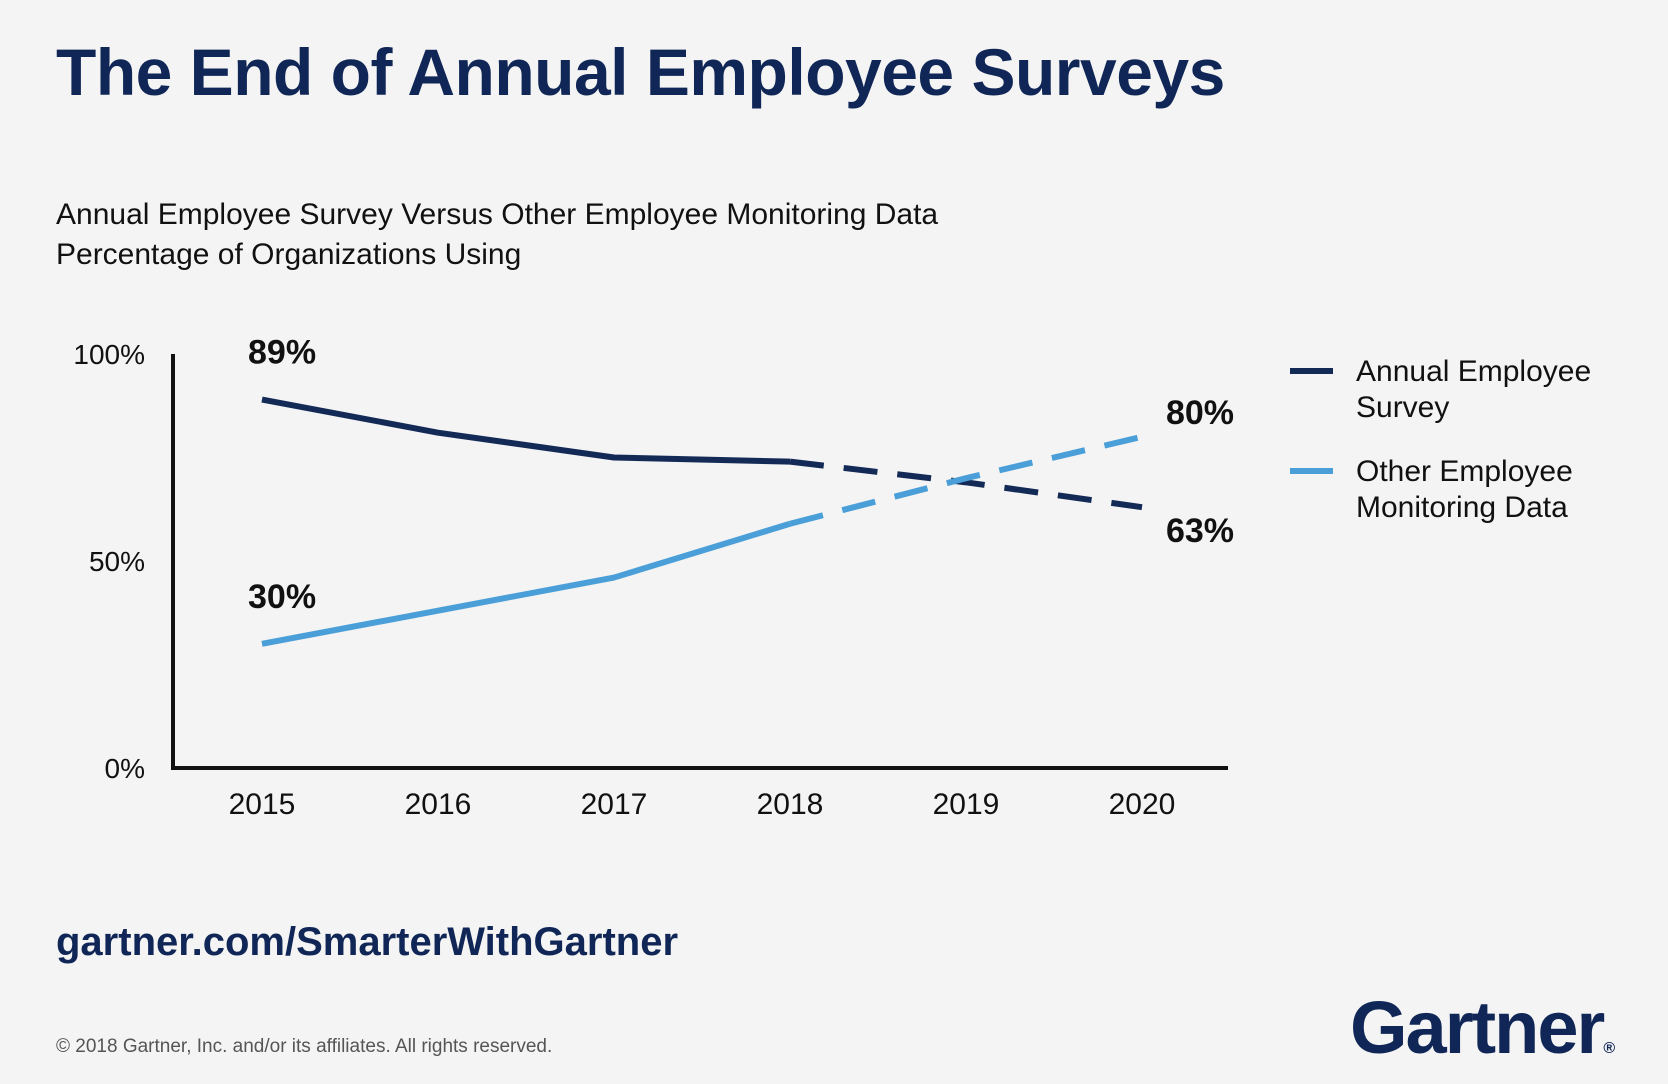 The height and width of the screenshot is (1084, 1668). Describe the element at coordinates (282, 353) in the screenshot. I see `data-label: 89%` at that location.